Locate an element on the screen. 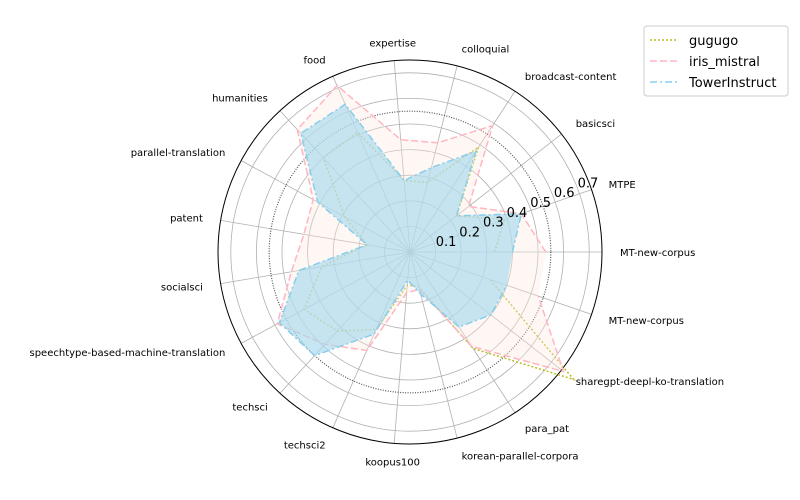  radial-ticks: 0.10.20.30.40.50.60.7 is located at coordinates (517, 213).